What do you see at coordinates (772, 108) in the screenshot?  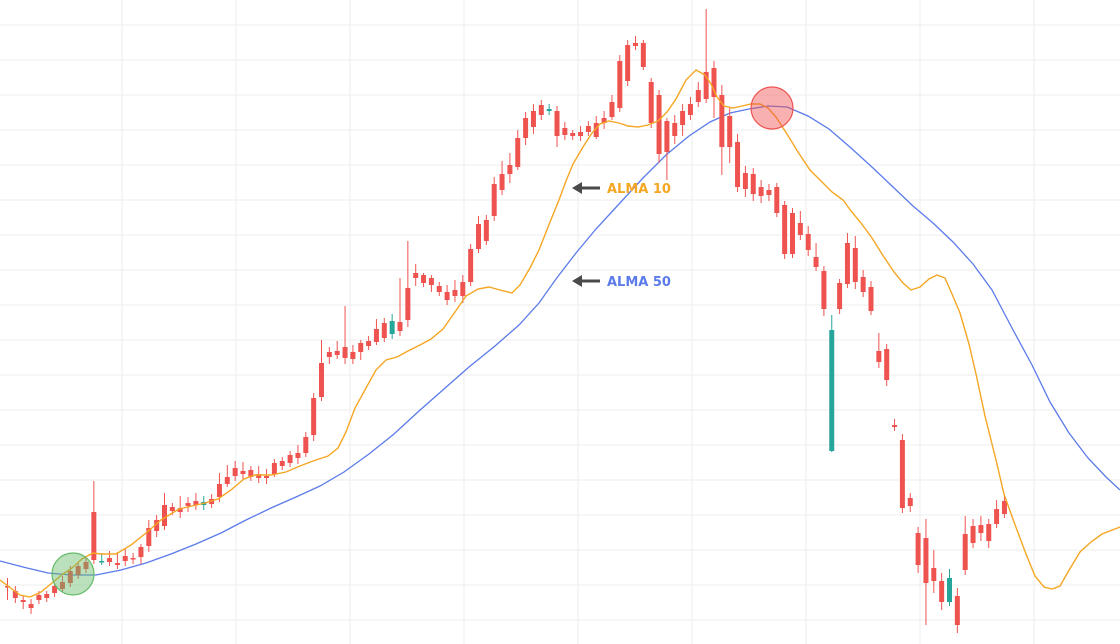 I see `sell-signal-marker` at bounding box center [772, 108].